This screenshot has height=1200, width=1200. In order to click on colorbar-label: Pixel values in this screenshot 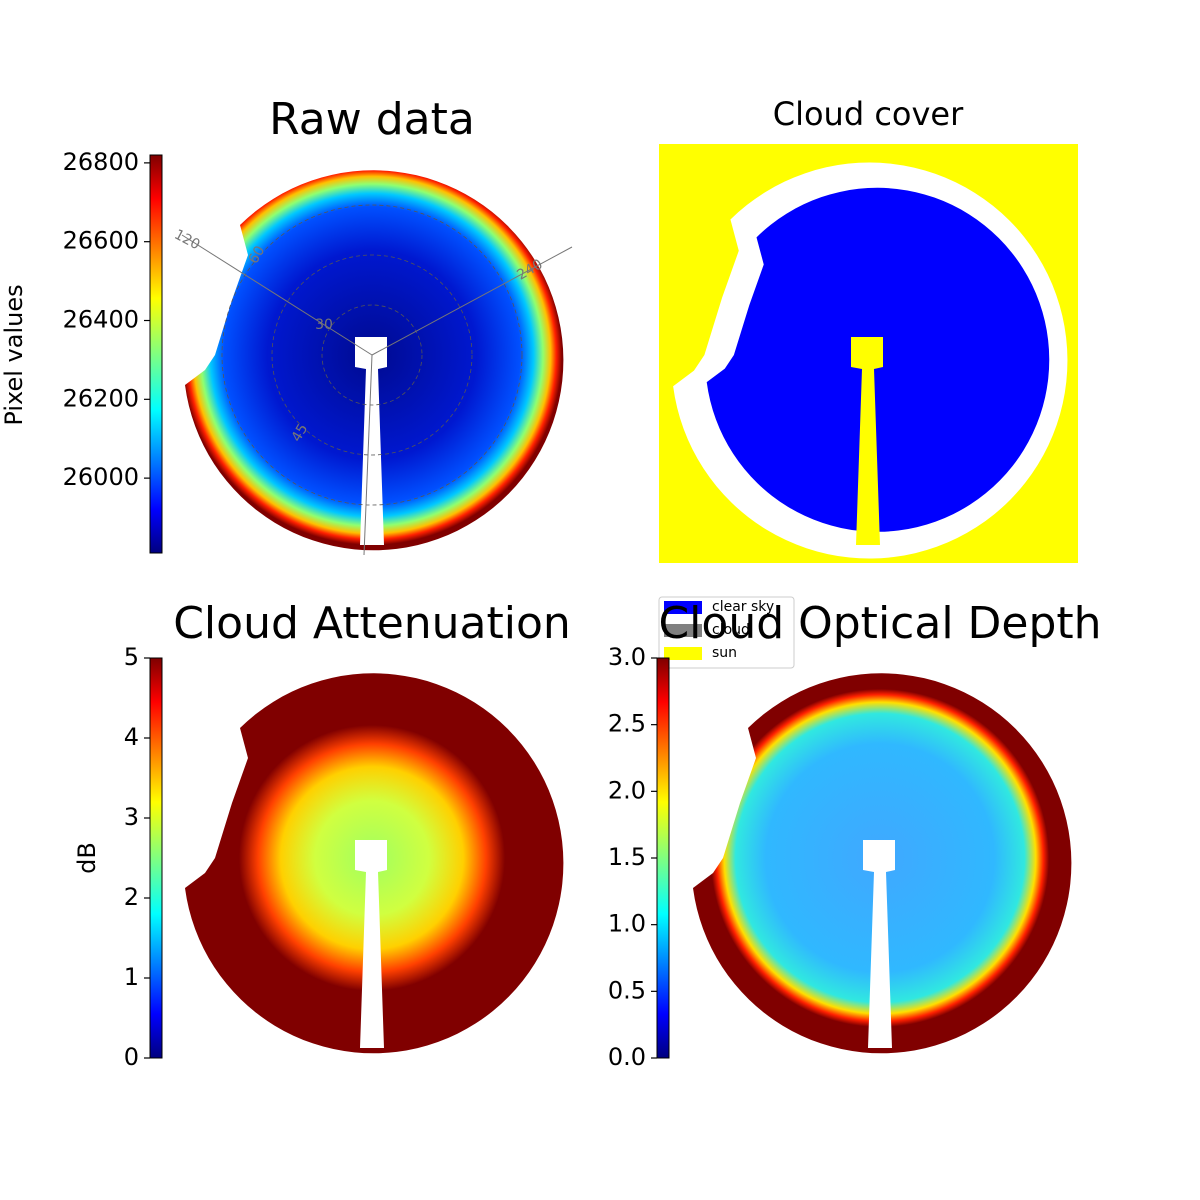, I will do `click(14, 354)`.